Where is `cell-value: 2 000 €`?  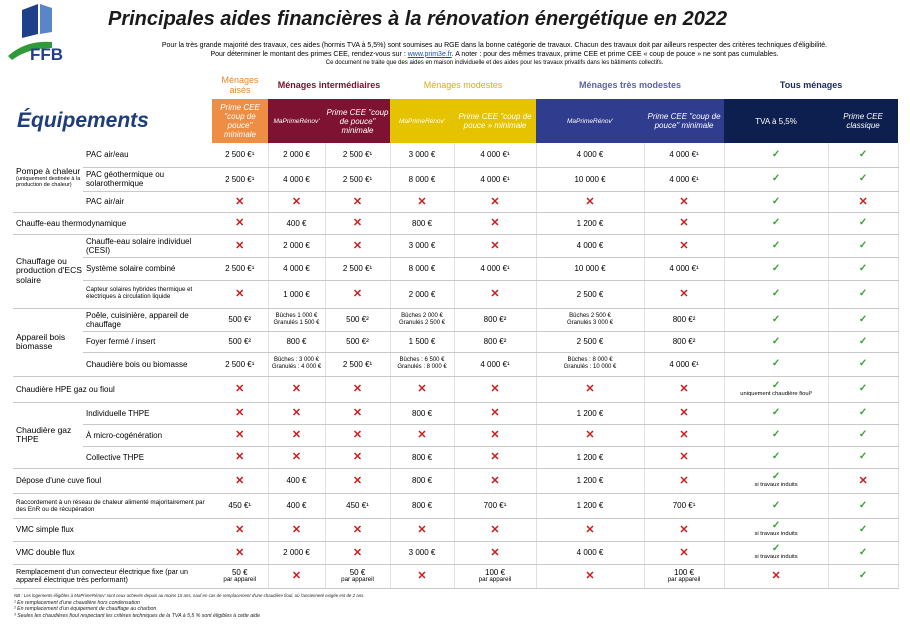 cell-value: 2 000 € is located at coordinates (297, 246).